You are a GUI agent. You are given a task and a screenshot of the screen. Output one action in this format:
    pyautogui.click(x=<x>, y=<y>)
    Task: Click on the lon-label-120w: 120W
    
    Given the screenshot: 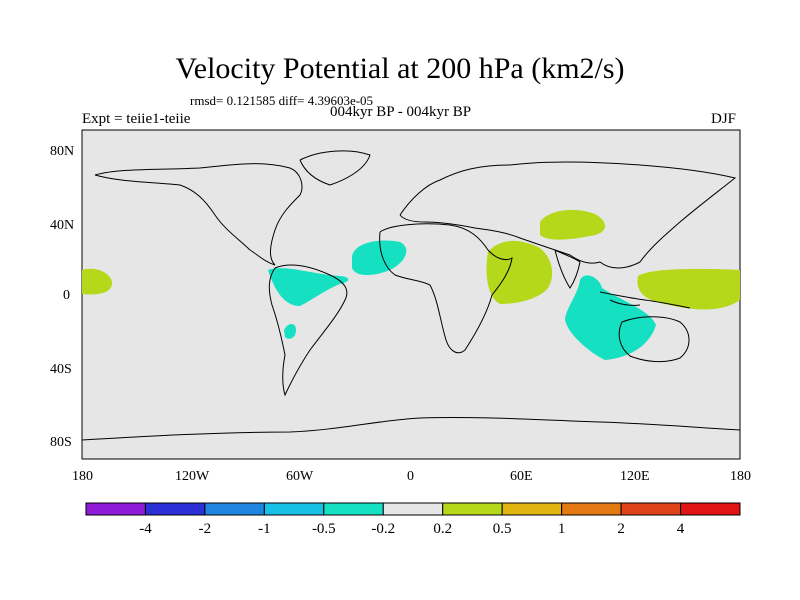 What is the action you would take?
    pyautogui.click(x=192, y=476)
    